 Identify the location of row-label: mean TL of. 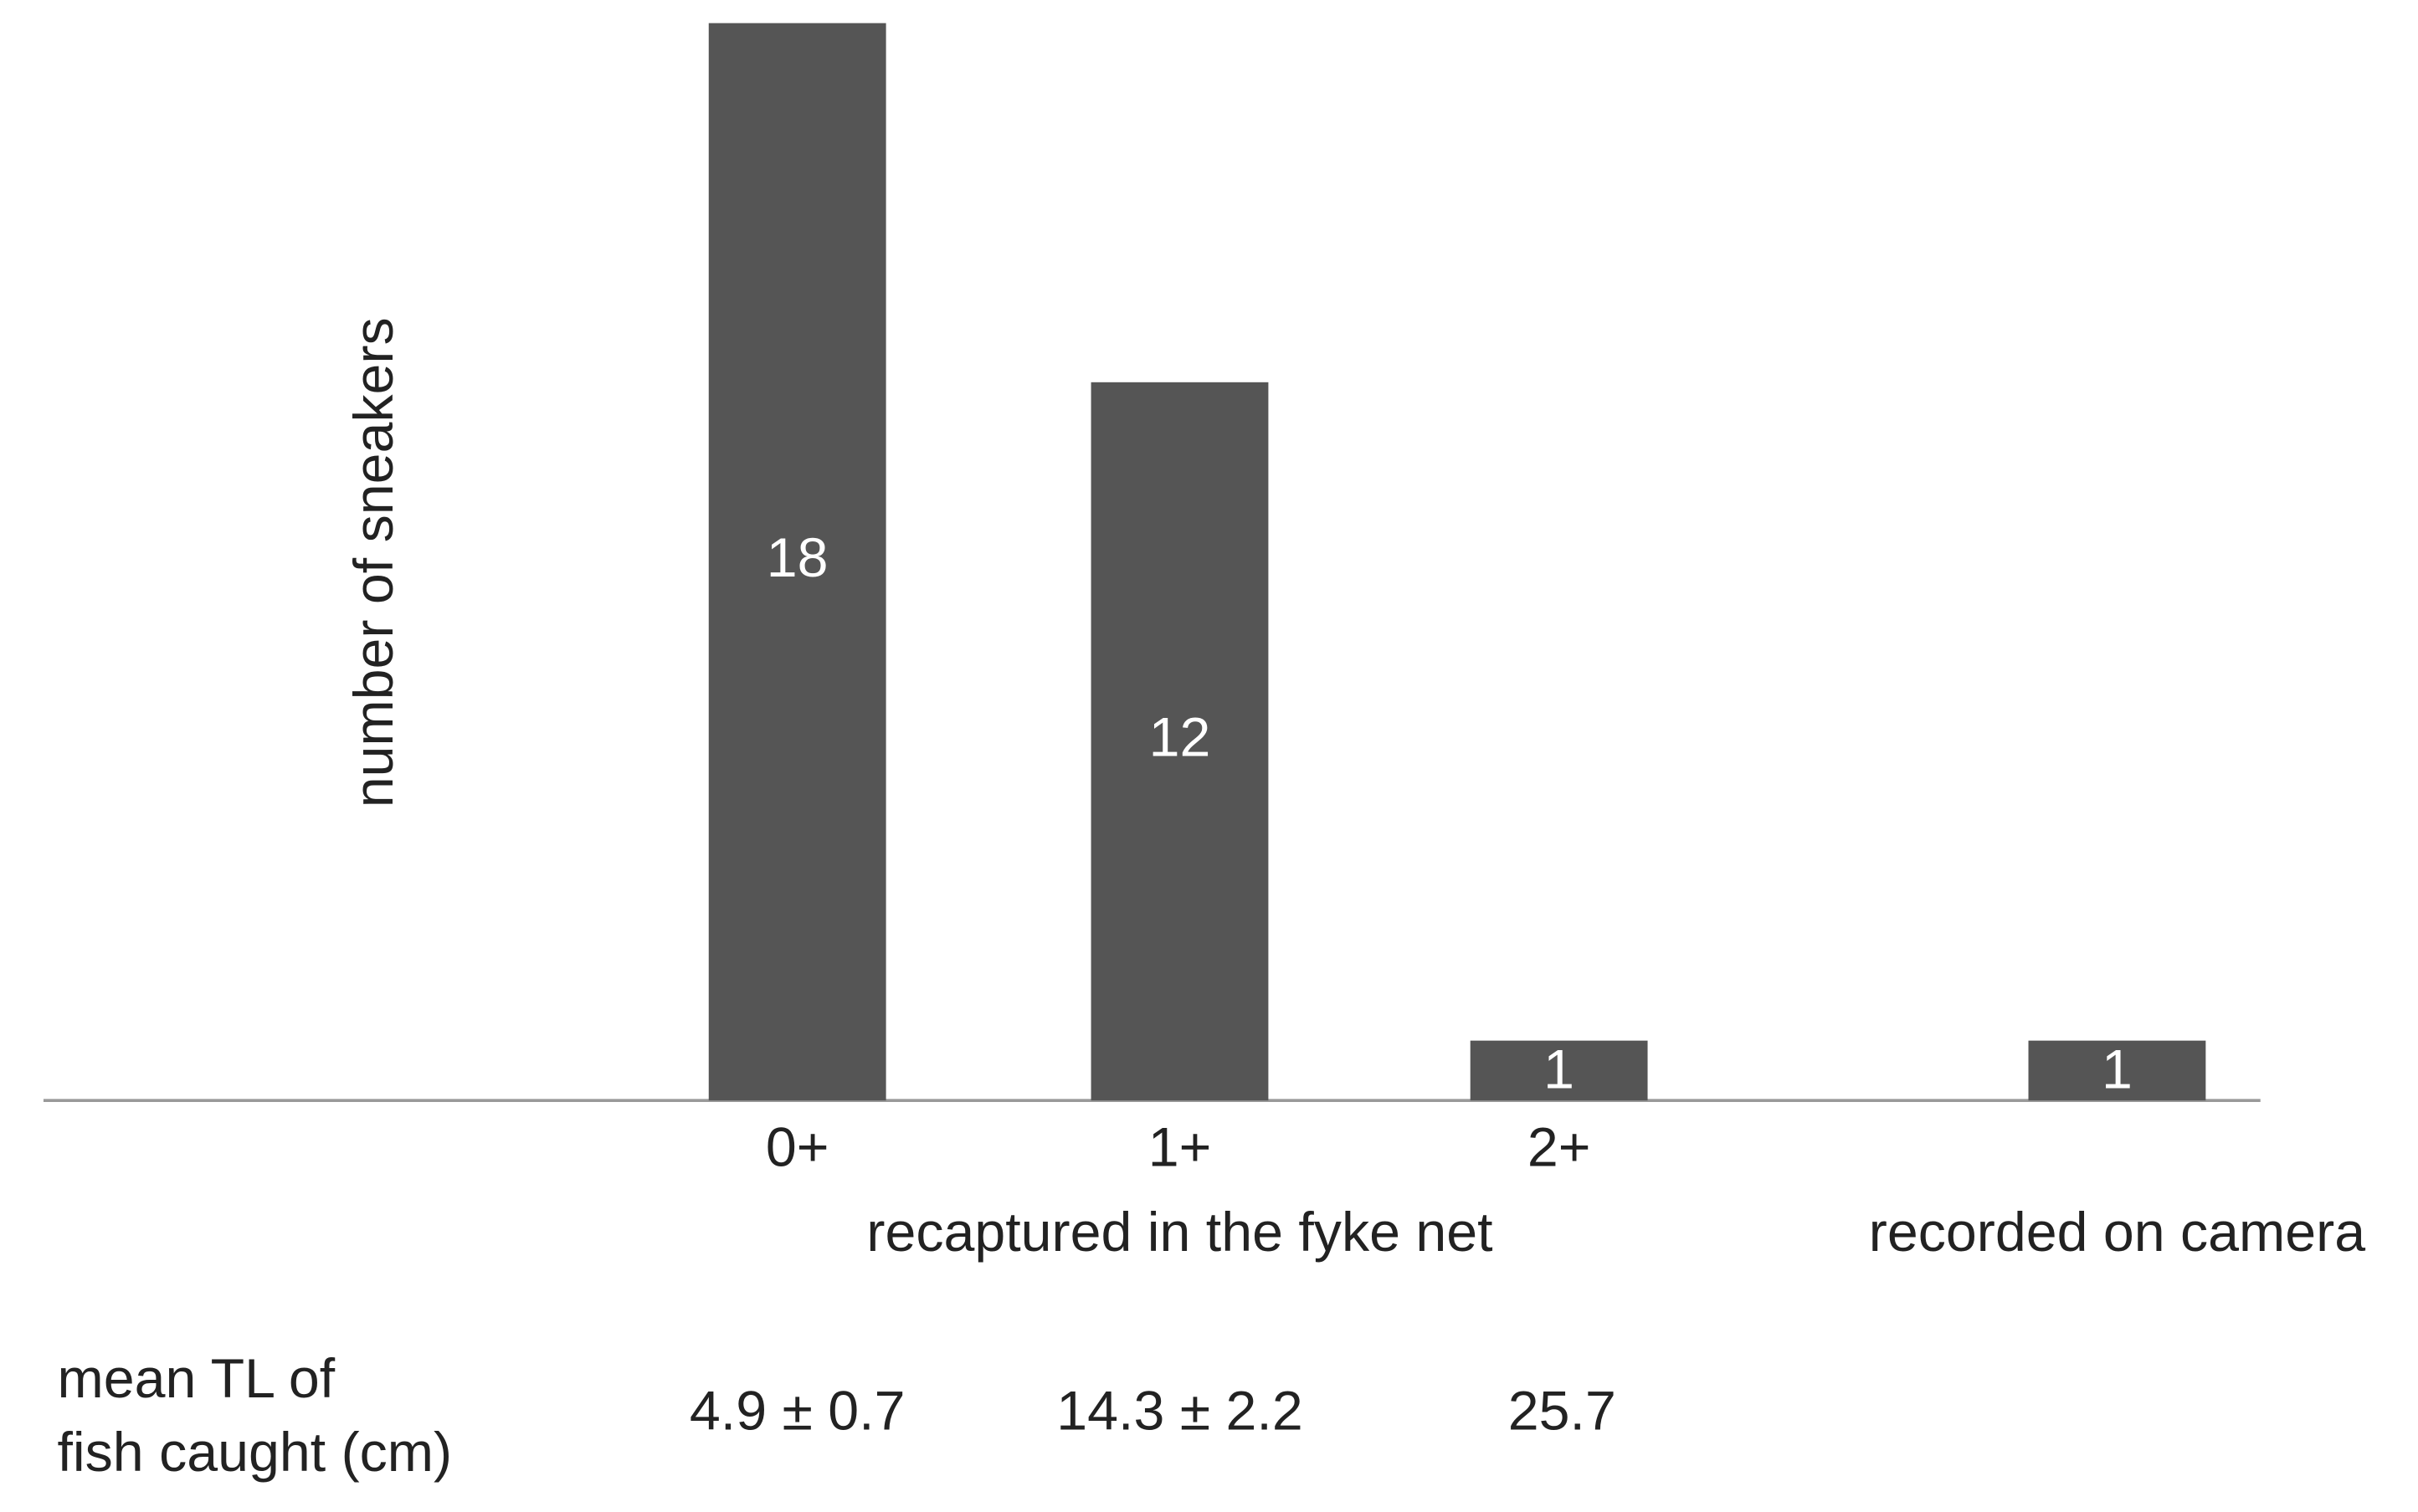
(197, 1379).